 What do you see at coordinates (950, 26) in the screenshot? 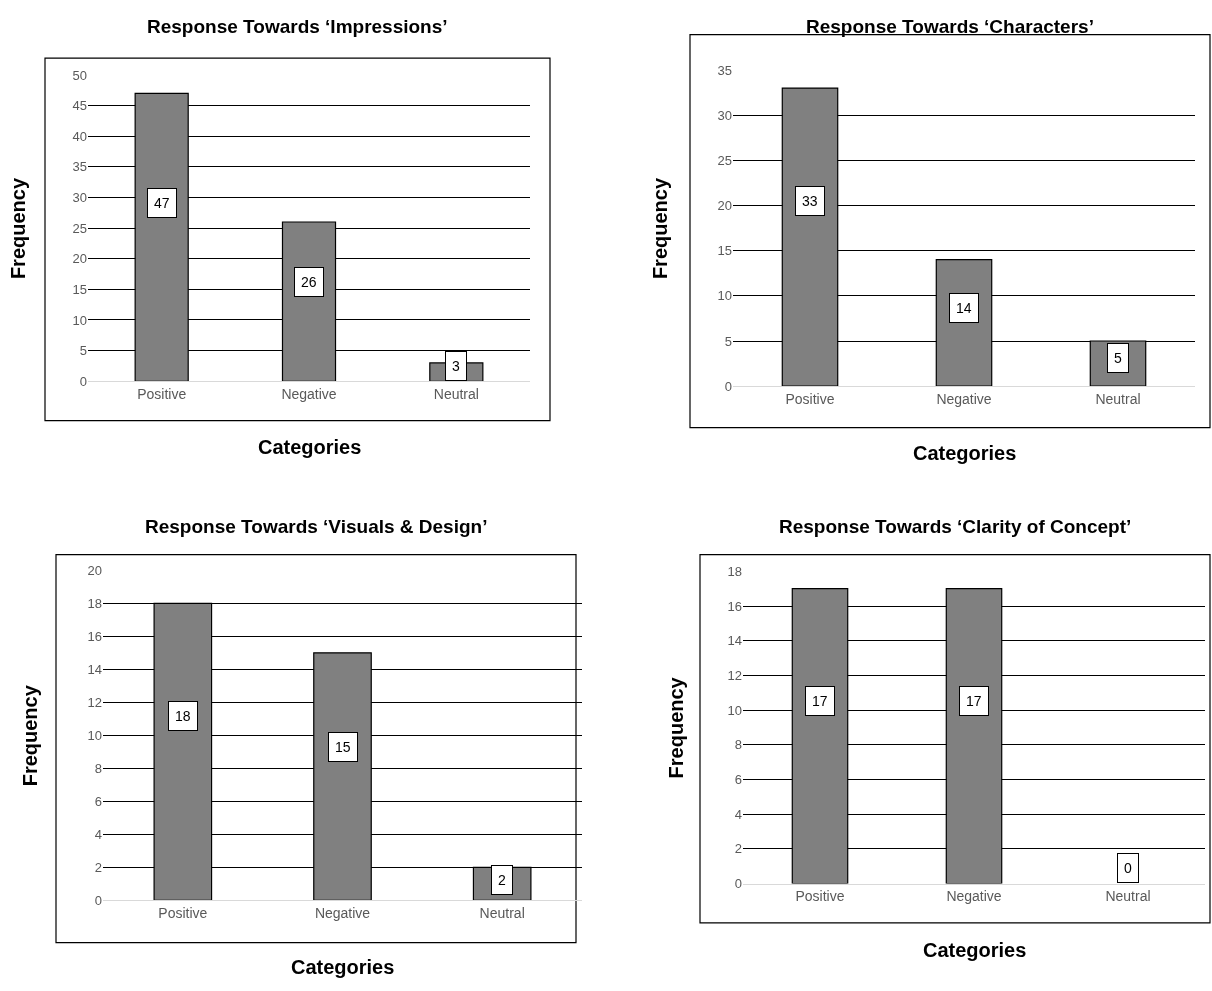
I see `chart-title: Response Towards ‘Characters’` at bounding box center [950, 26].